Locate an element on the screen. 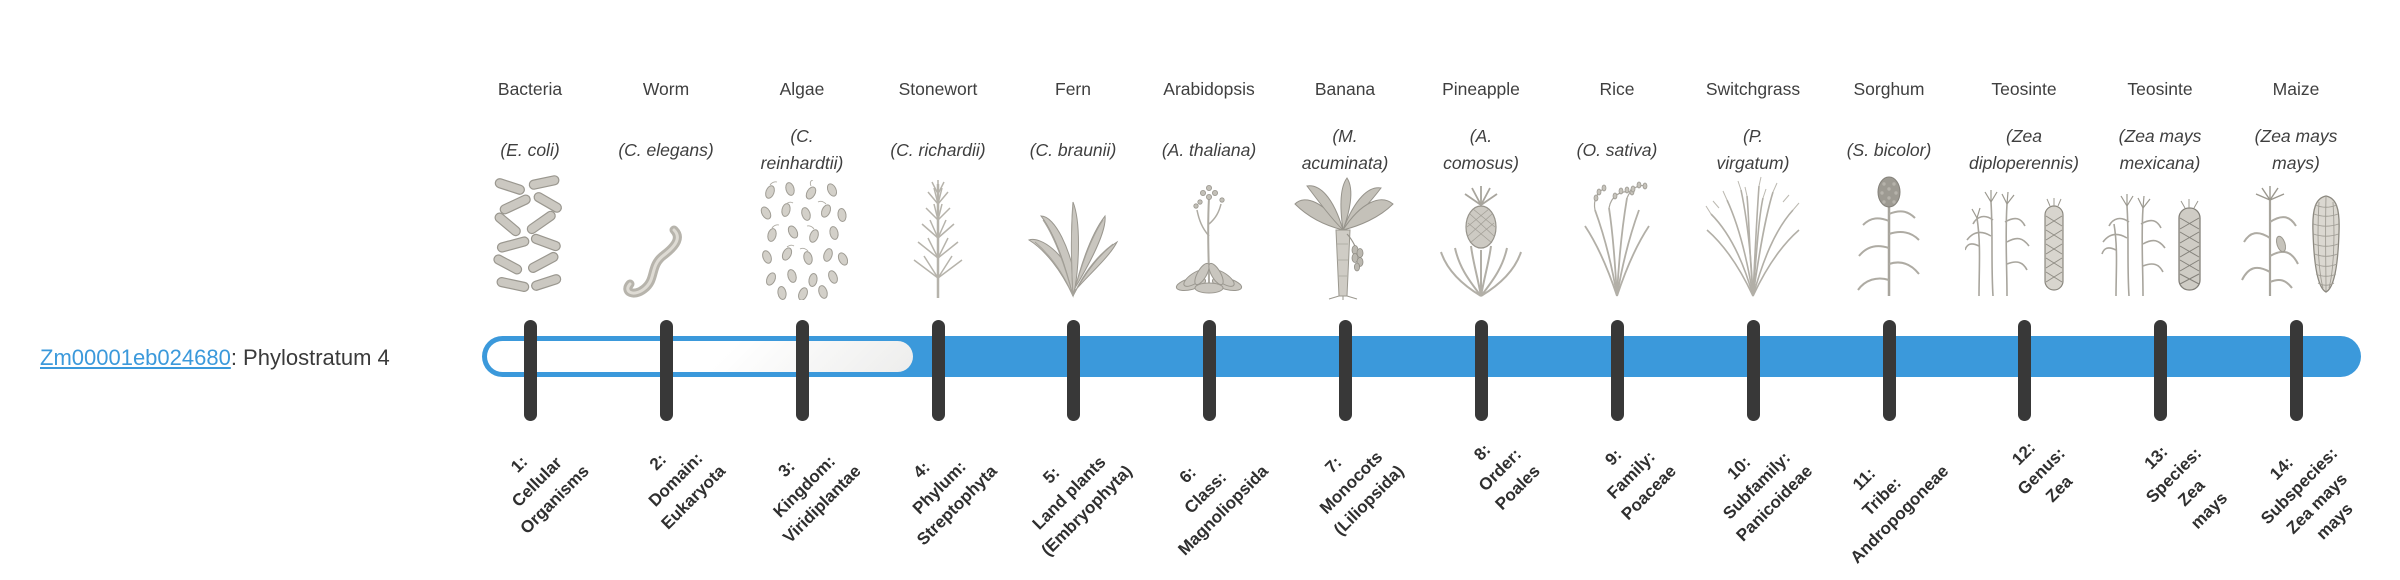 The width and height of the screenshot is (2400, 580). organism-latin-name: (C. reinhardtii) is located at coordinates (802, 149).